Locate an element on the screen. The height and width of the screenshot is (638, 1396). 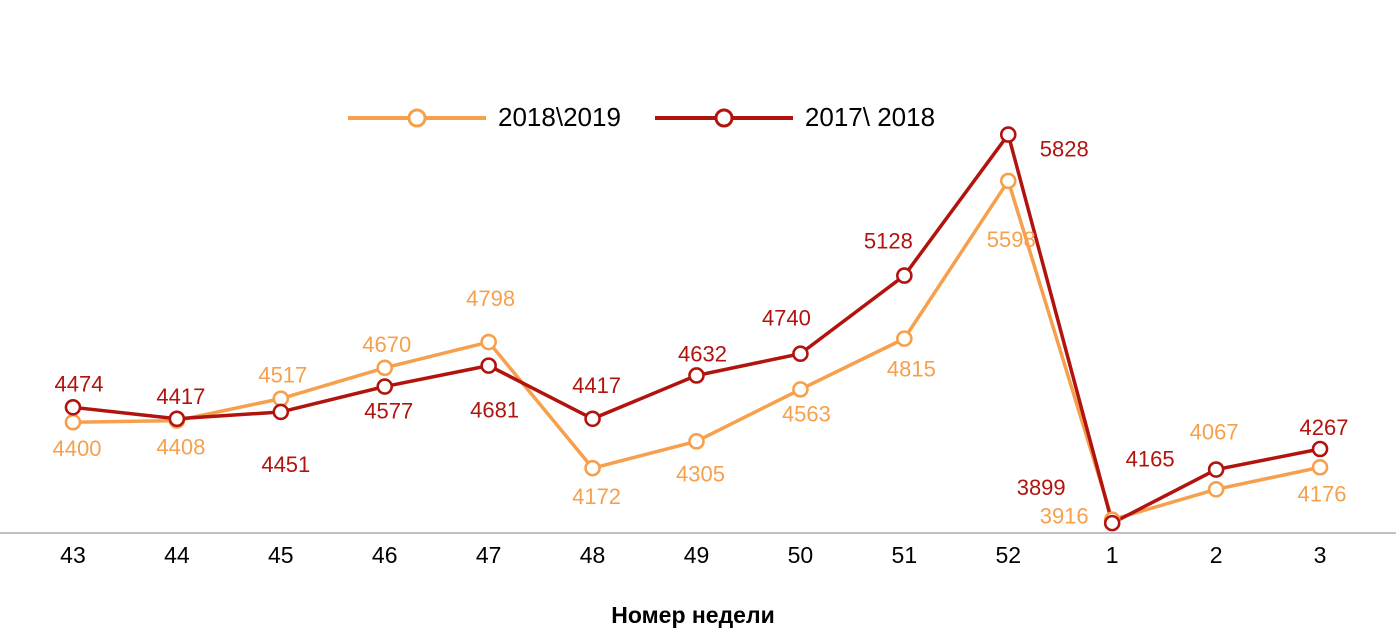
x-tick-label: 52 is located at coordinates (1008, 555).